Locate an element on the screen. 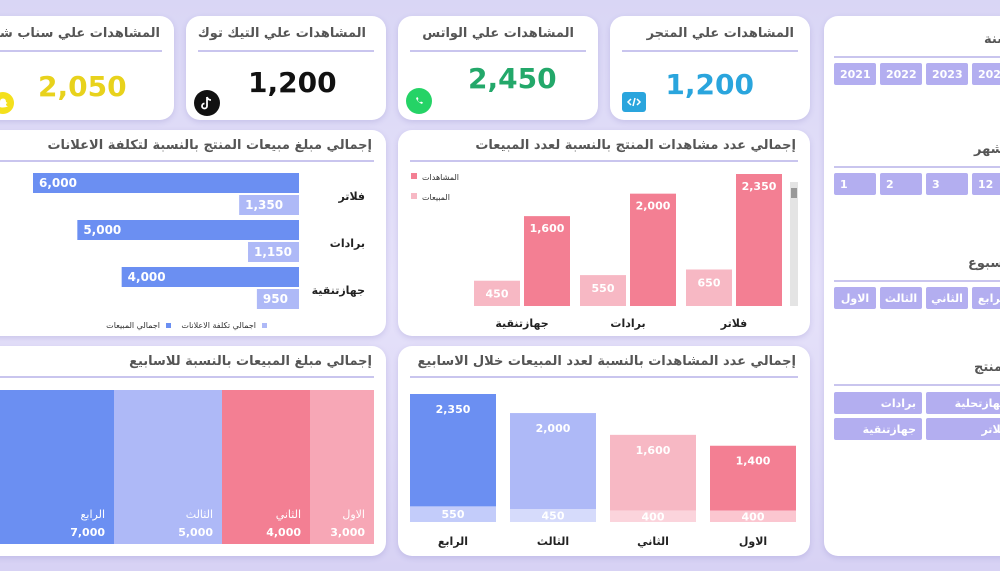  bar-label: 550 is located at coordinates (603, 288).